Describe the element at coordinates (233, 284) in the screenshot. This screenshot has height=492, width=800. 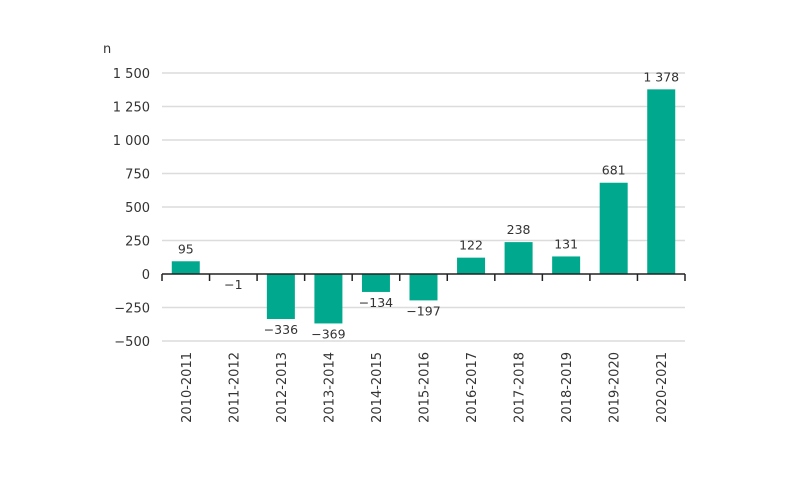
I see `data-label: −1` at that location.